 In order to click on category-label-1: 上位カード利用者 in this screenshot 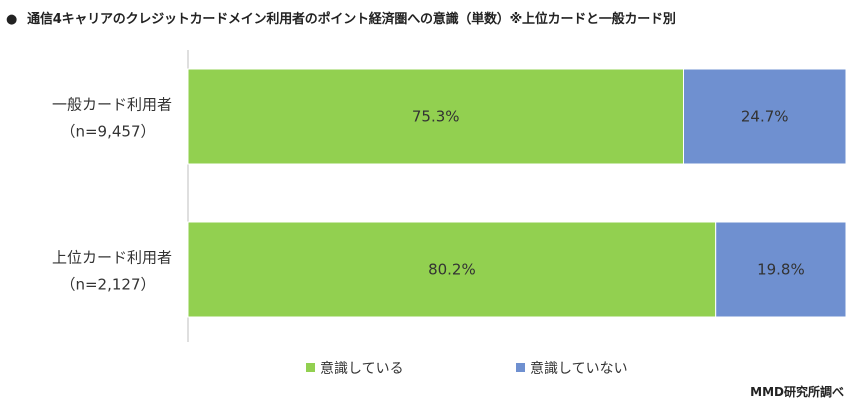, I will do `click(112, 258)`.